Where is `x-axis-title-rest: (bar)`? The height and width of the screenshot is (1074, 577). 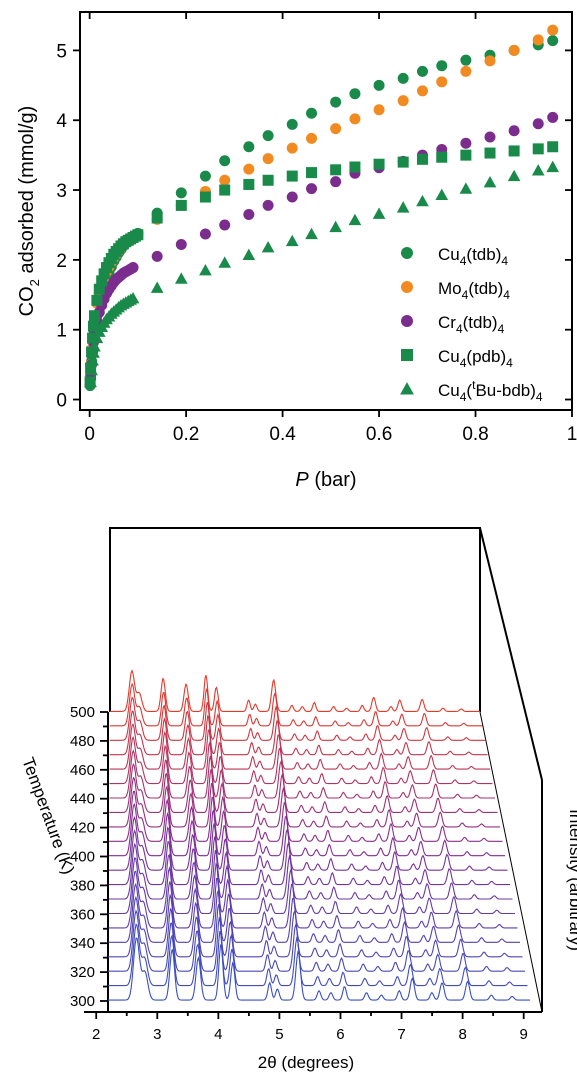 x-axis-title-rest: (bar) is located at coordinates (333, 480).